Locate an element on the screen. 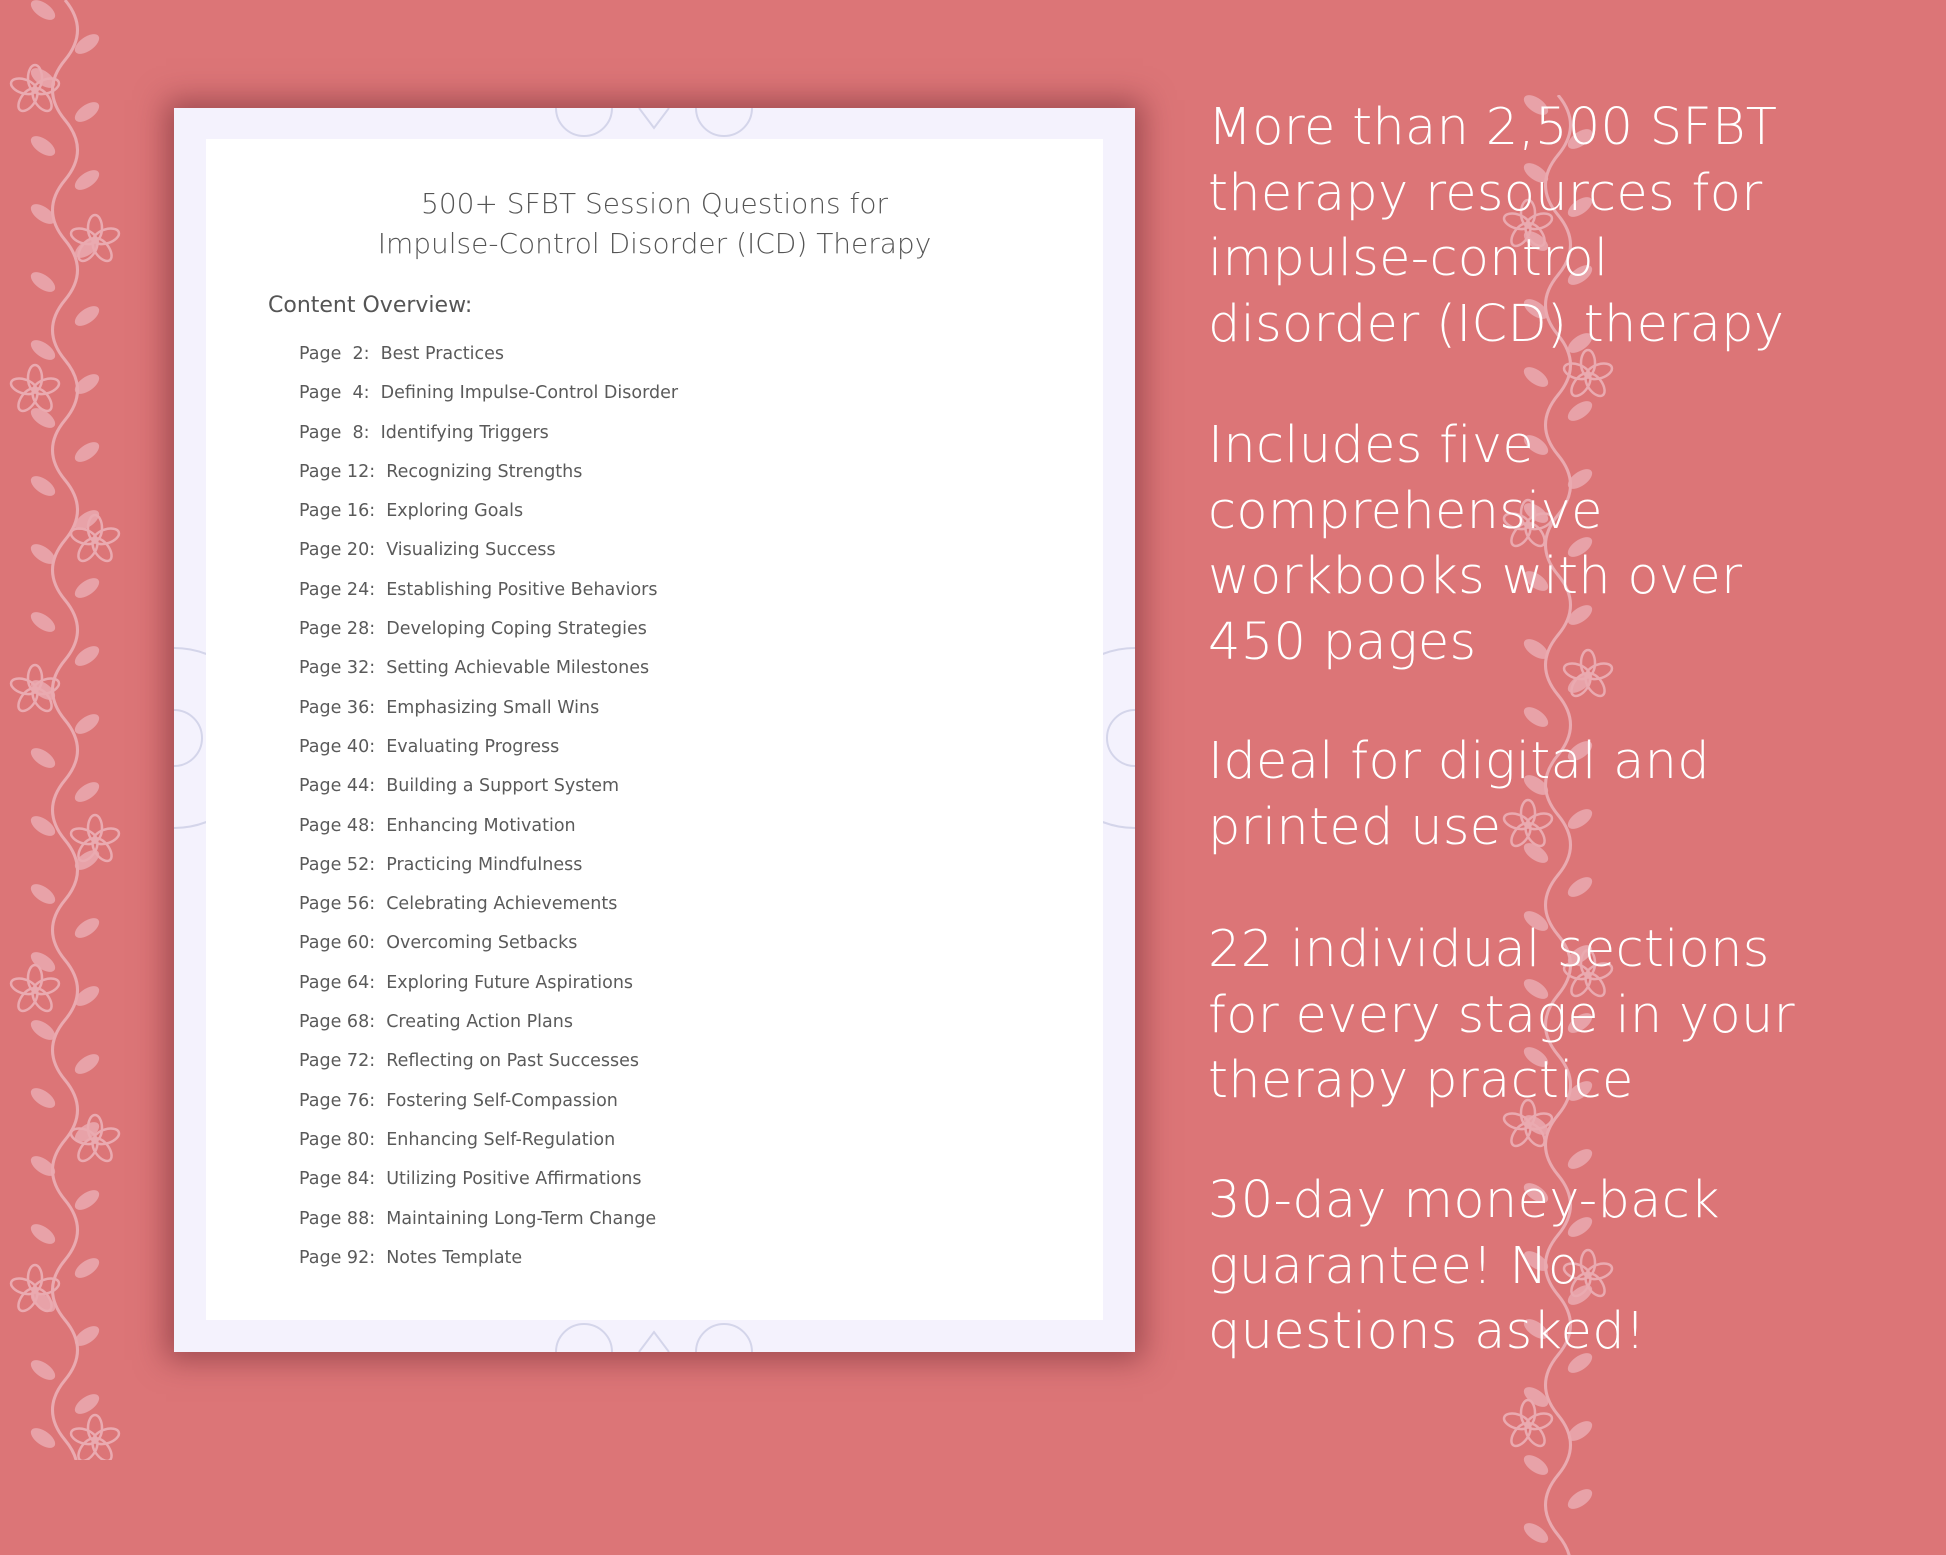  floral-vine-right-decoration is located at coordinates (1558, 825).